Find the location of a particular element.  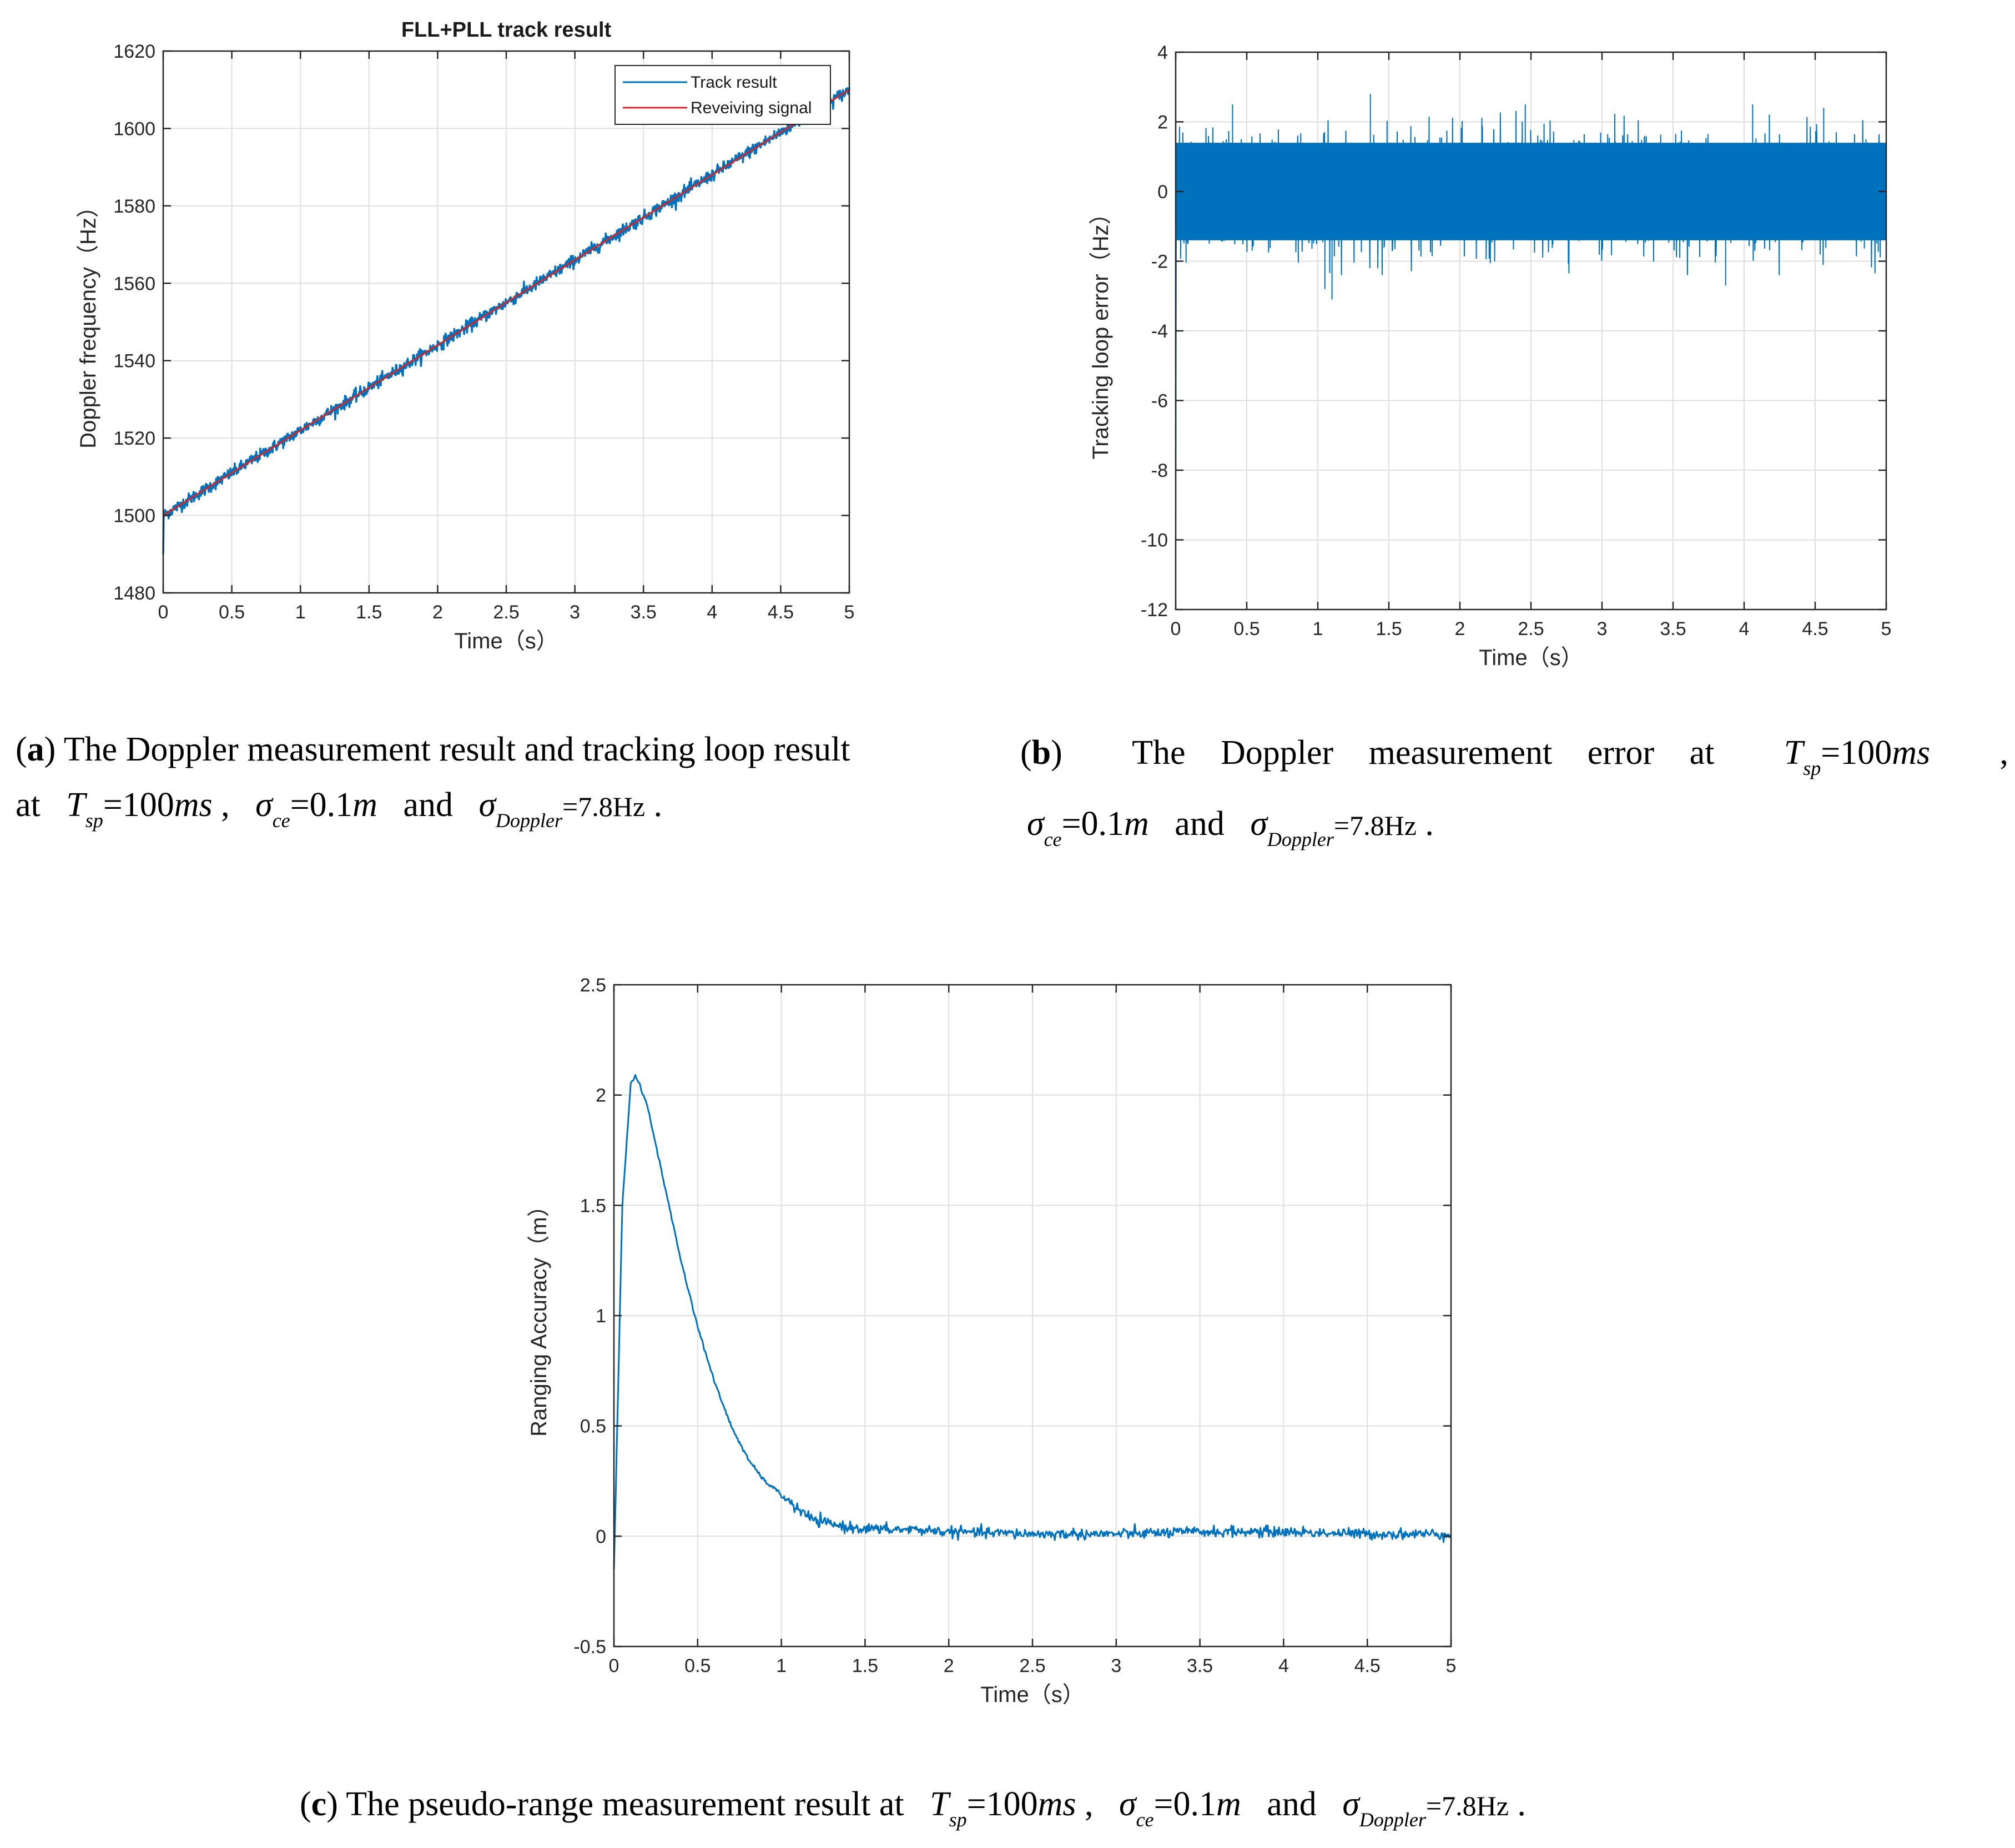

y-tick-label: 1500 is located at coordinates (134, 516).